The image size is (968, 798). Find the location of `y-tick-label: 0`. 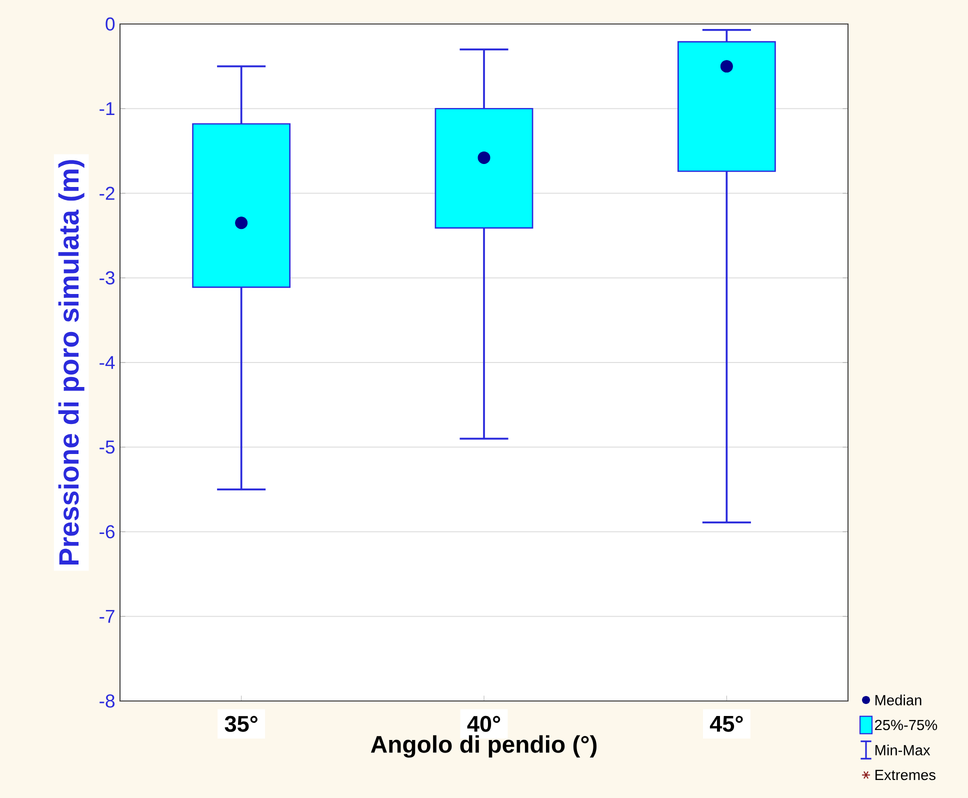

y-tick-label: 0 is located at coordinates (110, 24).